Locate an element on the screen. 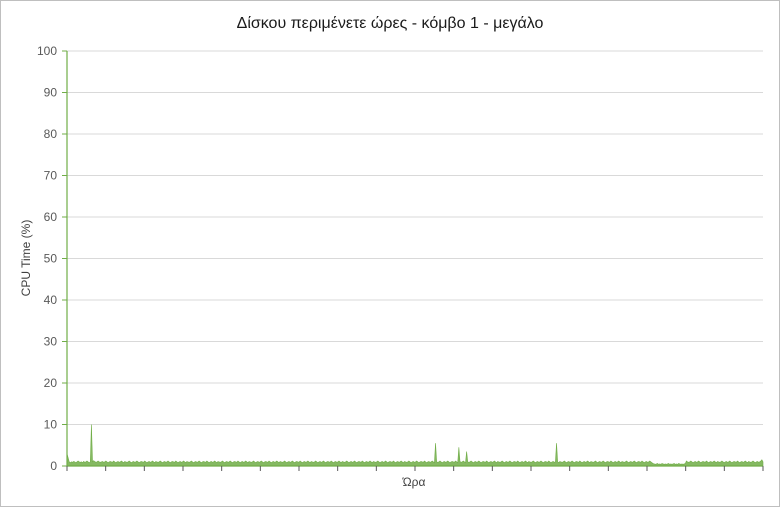 This screenshot has height=507, width=780. series-layer is located at coordinates (415, 445).